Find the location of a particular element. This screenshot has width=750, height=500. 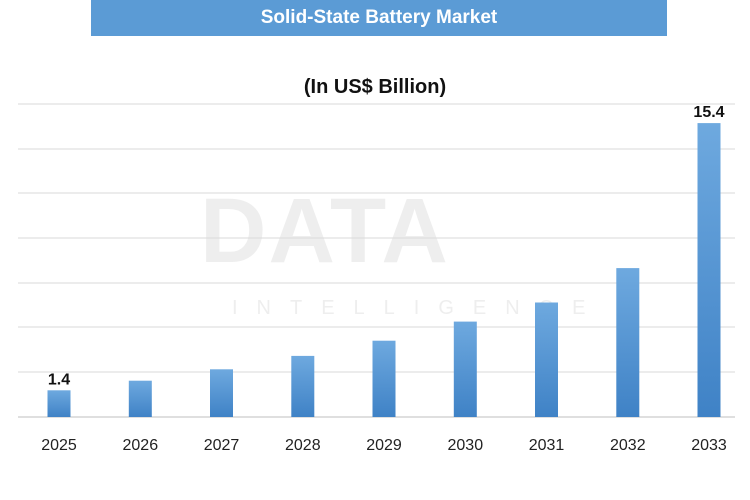

bar-2030 is located at coordinates (465, 369).